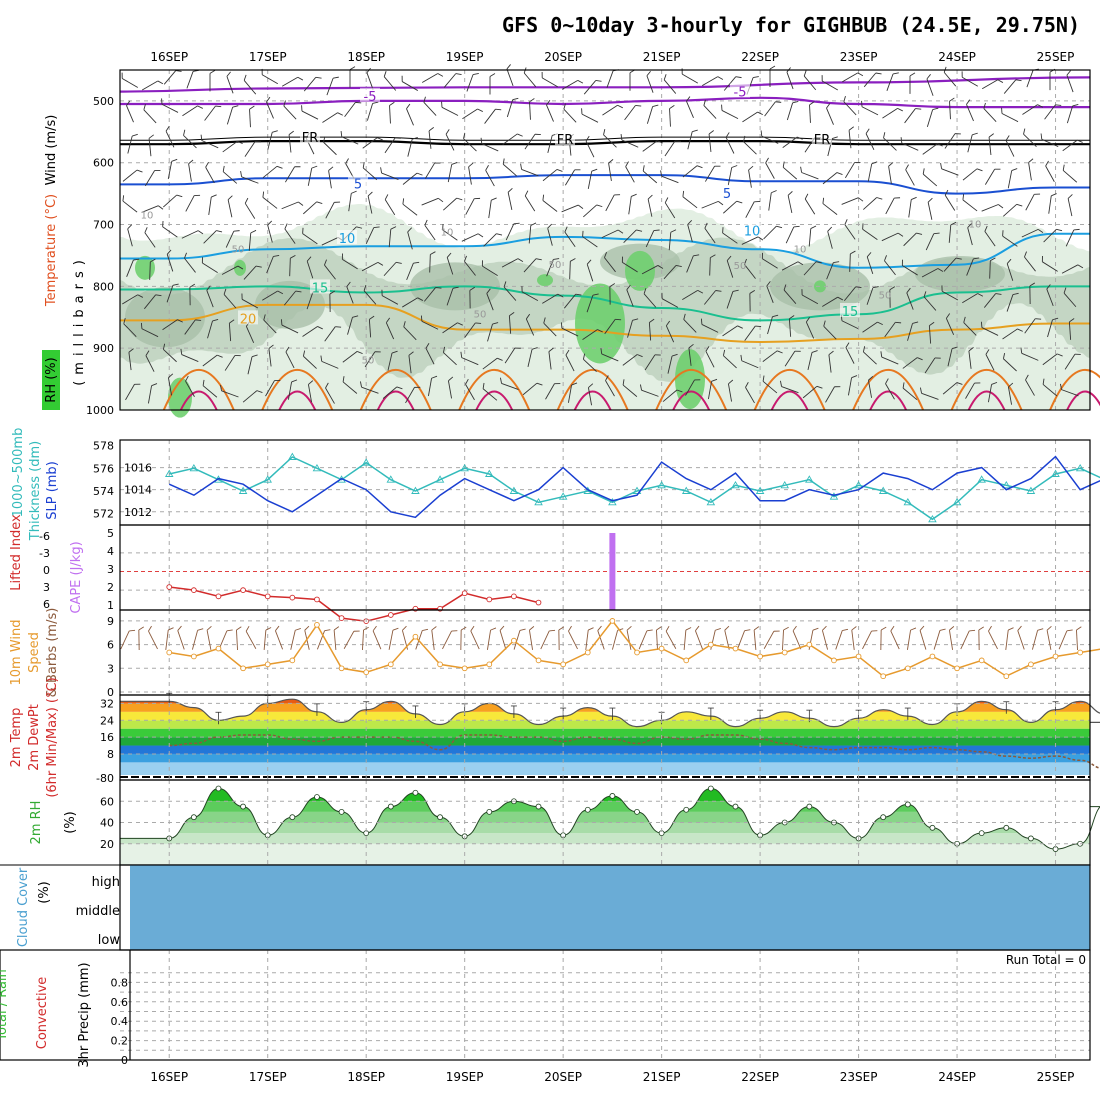  I want to click on pressure-tick-label: 600, so click(103, 163).